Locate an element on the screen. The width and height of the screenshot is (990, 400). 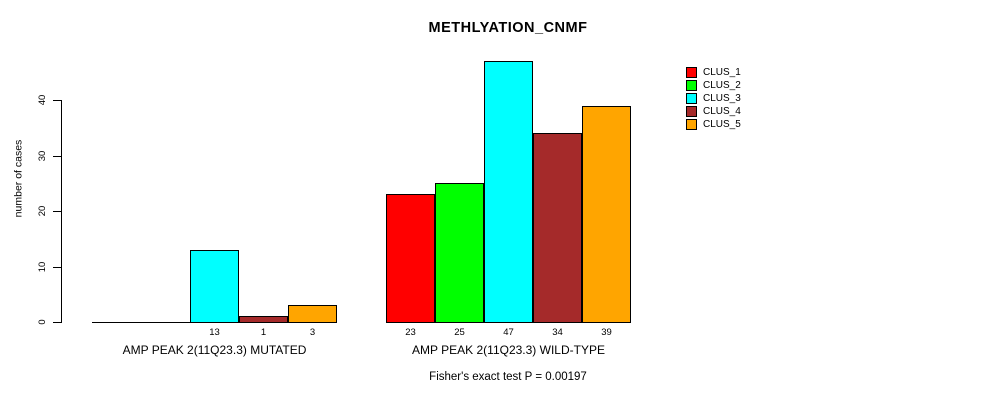
legend-label: CLUS_1 is located at coordinates (722, 72).